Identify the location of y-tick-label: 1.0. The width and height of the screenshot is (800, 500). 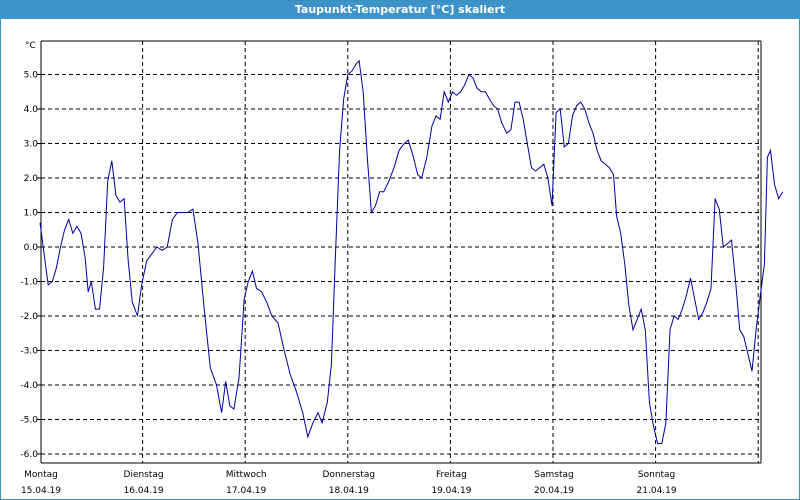
(31, 214).